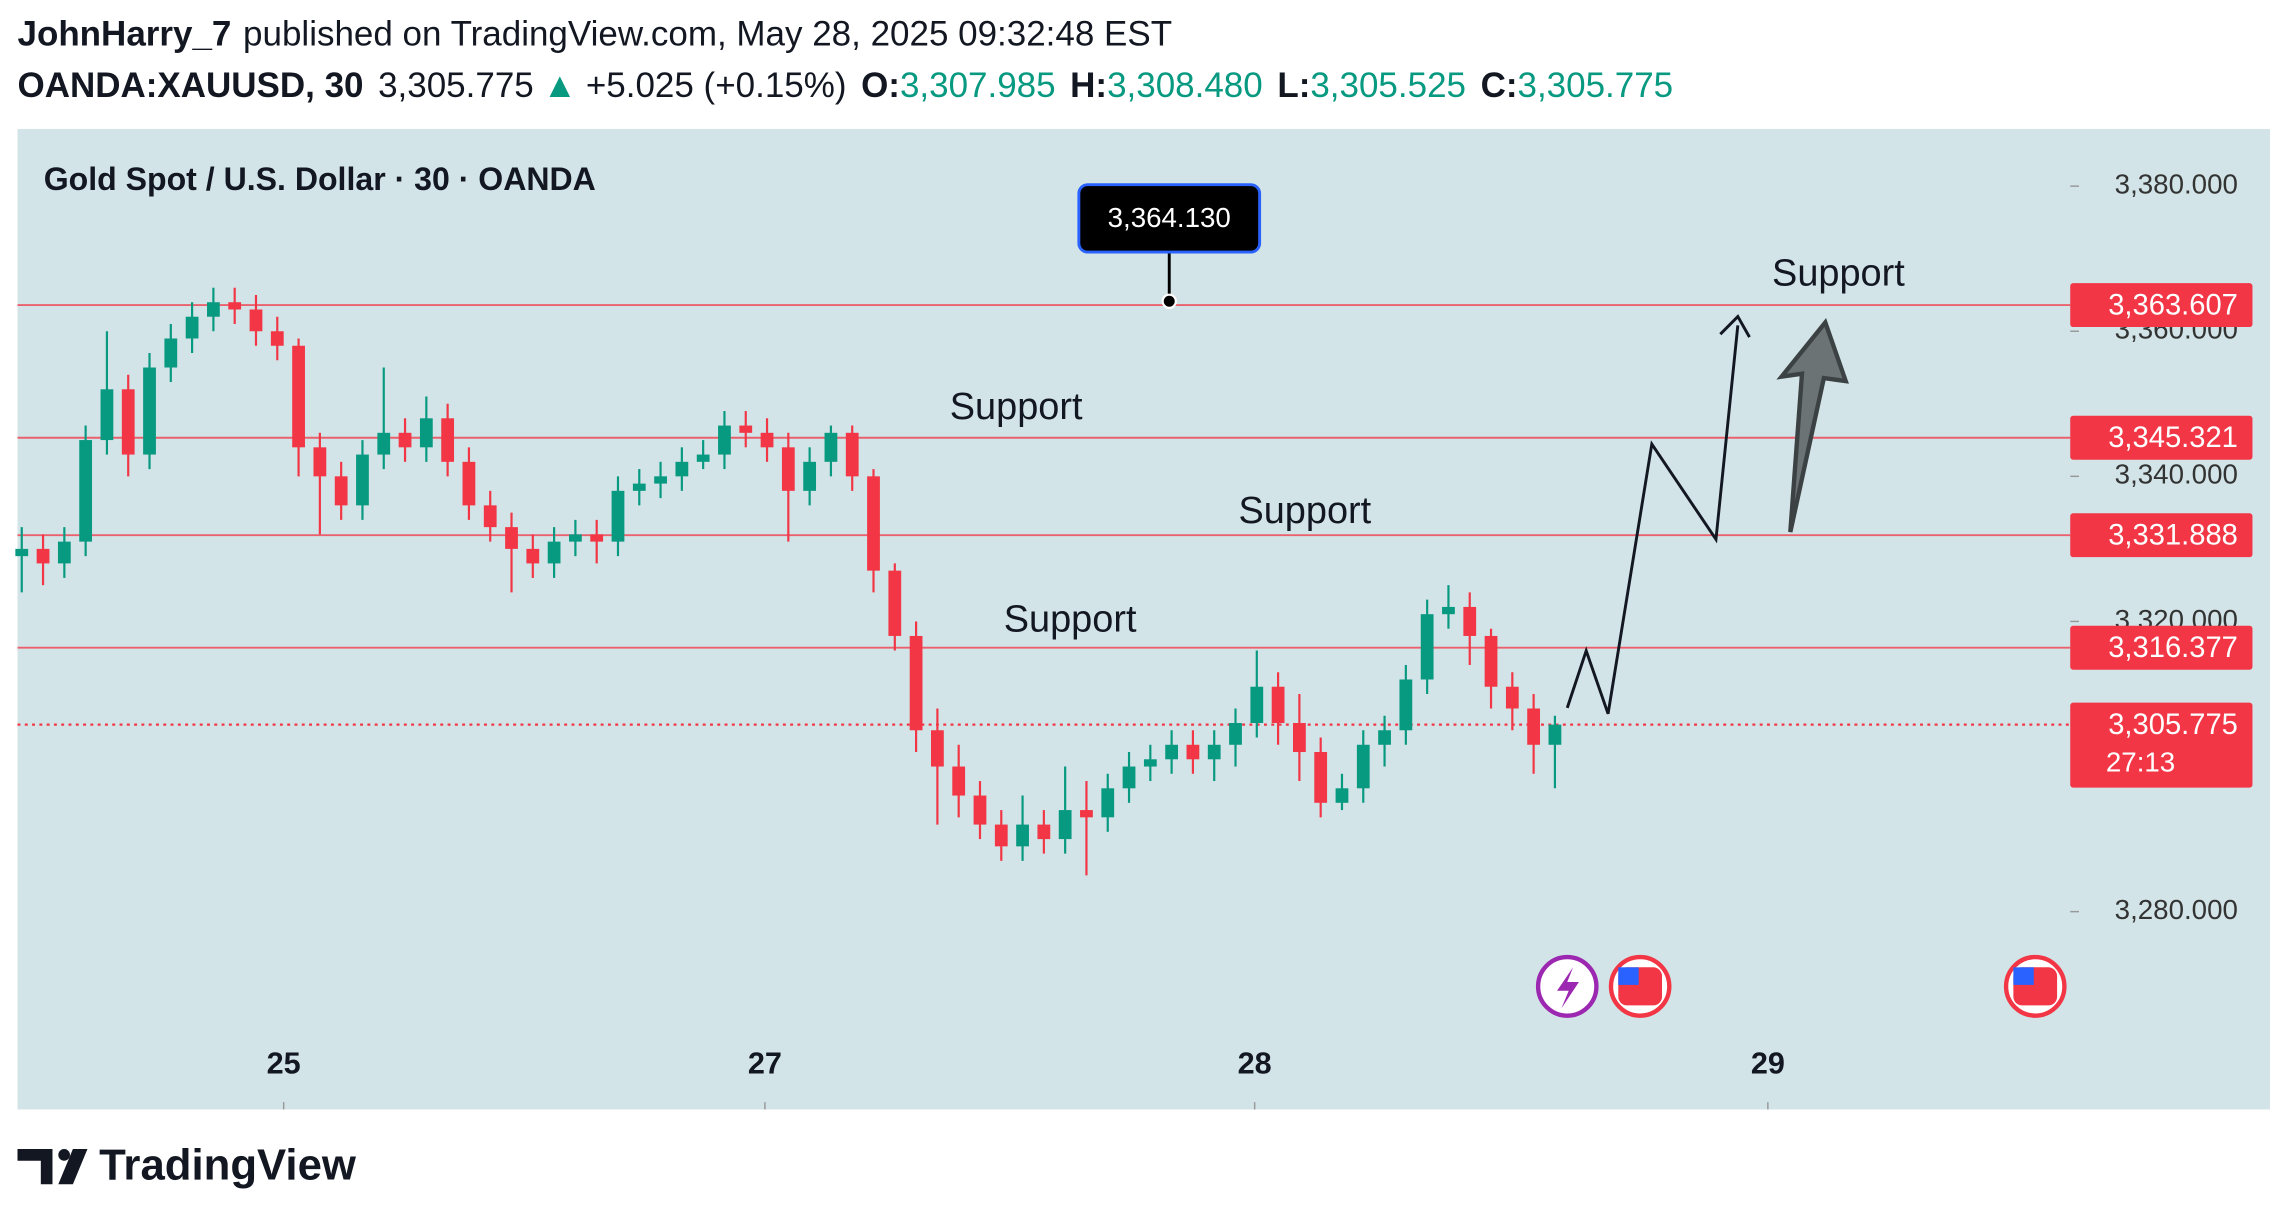 This screenshot has width=2286, height=1215. What do you see at coordinates (1255, 1063) in the screenshot?
I see `x-tick-label: 28` at bounding box center [1255, 1063].